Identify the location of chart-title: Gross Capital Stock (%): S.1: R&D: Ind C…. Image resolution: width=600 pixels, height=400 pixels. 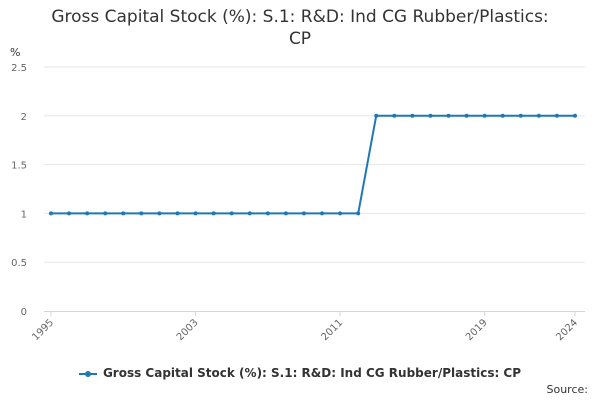
(300, 28).